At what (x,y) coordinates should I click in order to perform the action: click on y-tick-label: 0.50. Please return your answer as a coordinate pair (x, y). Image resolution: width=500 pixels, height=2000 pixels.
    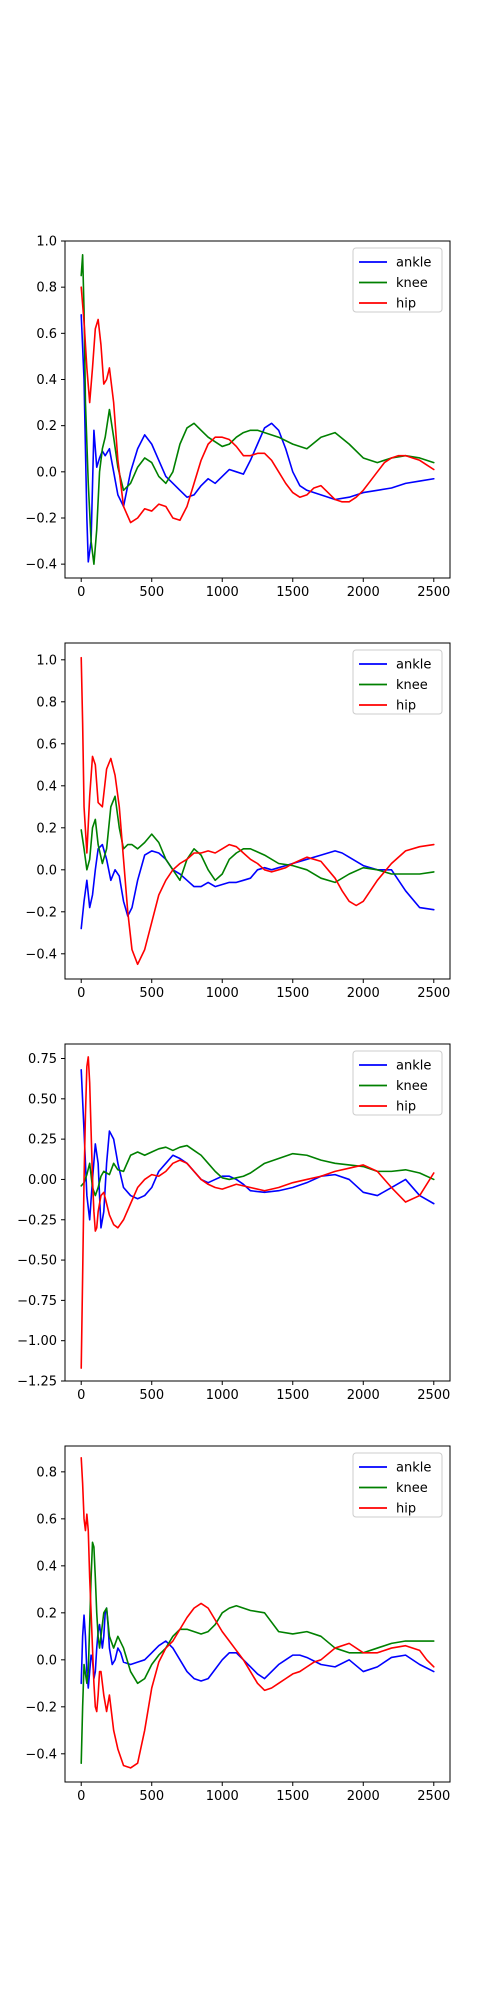
    Looking at the image, I should click on (42, 1099).